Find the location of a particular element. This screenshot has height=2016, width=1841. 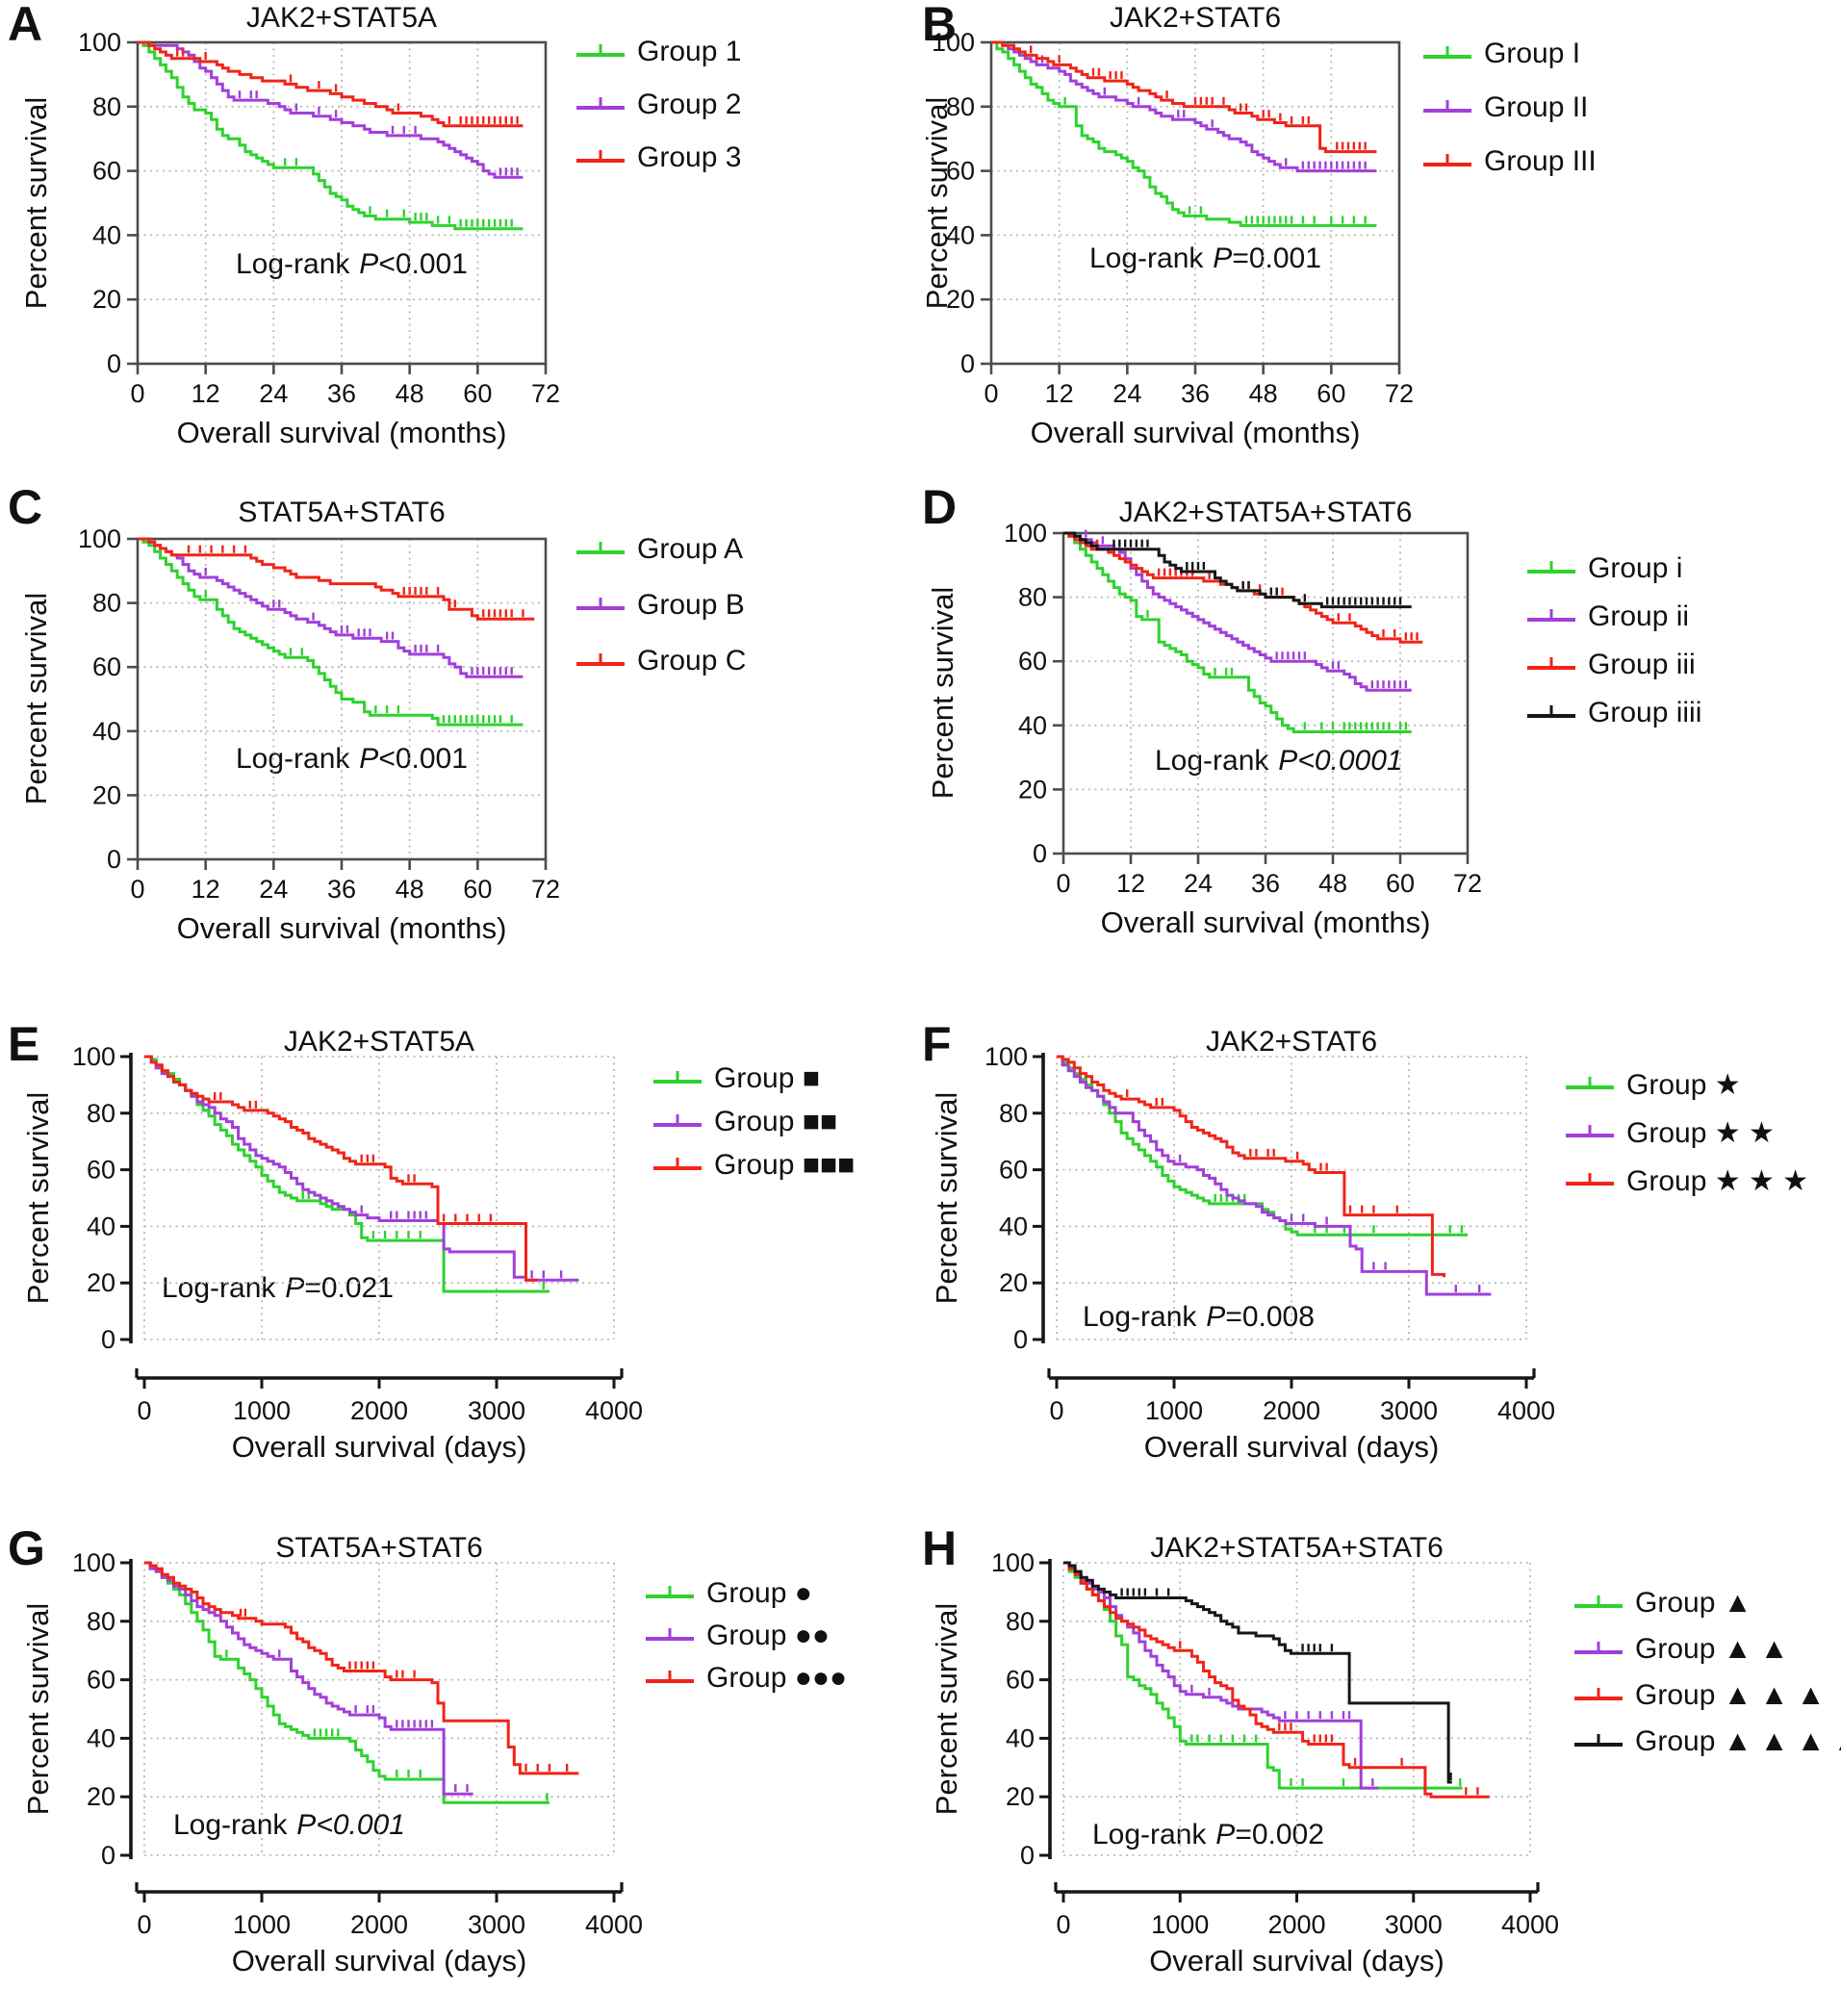

legend-label: Group ▲ ▲ ▲ is located at coordinates (1731, 1695).